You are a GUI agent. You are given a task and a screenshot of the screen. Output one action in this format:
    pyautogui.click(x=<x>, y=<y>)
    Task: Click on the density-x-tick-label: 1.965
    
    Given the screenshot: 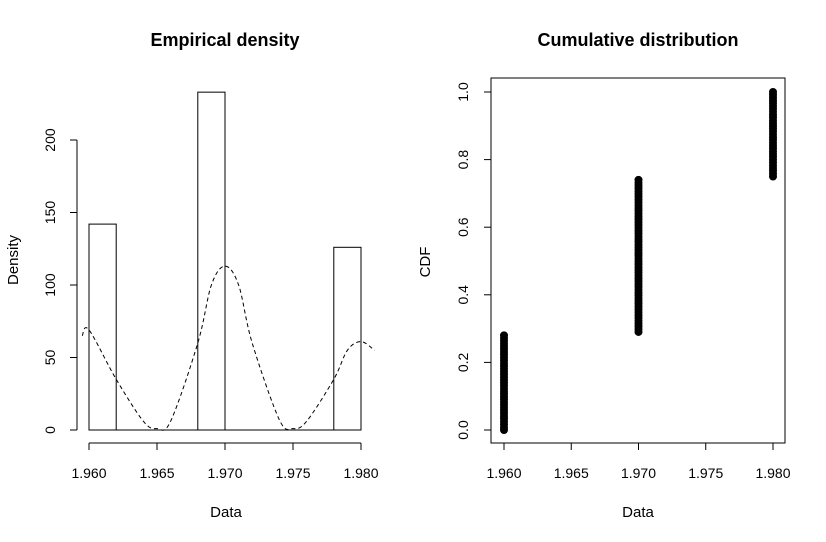 What is the action you would take?
    pyautogui.click(x=156, y=473)
    